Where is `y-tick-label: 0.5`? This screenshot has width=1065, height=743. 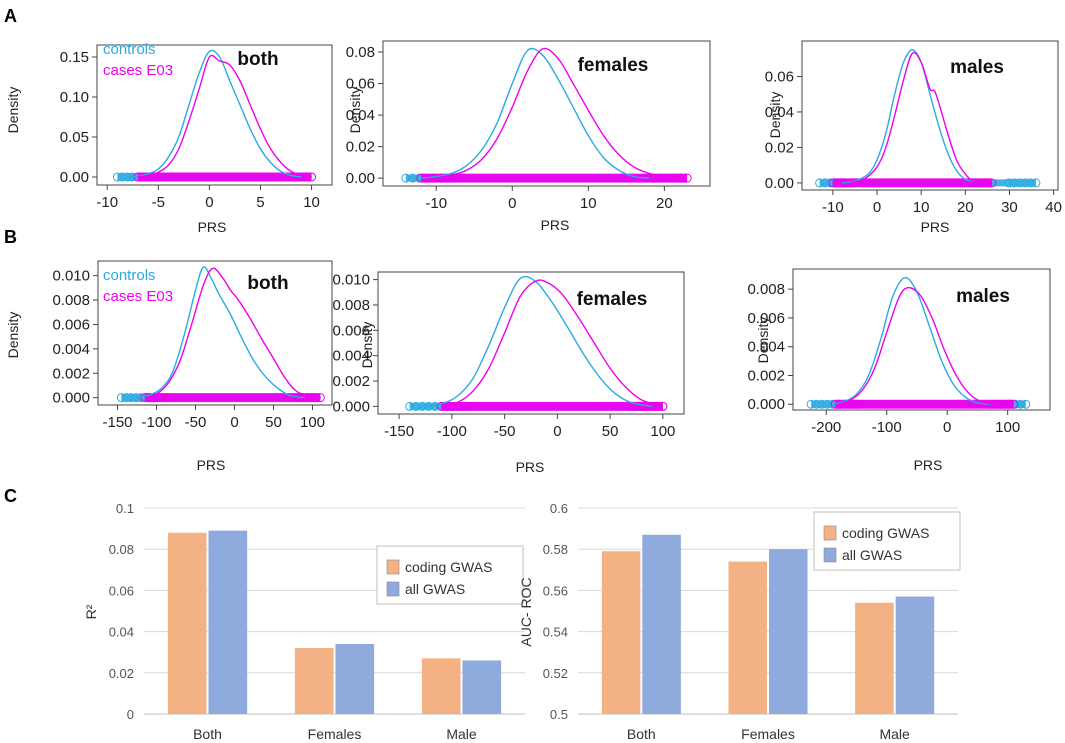 y-tick-label: 0.5 is located at coordinates (559, 714).